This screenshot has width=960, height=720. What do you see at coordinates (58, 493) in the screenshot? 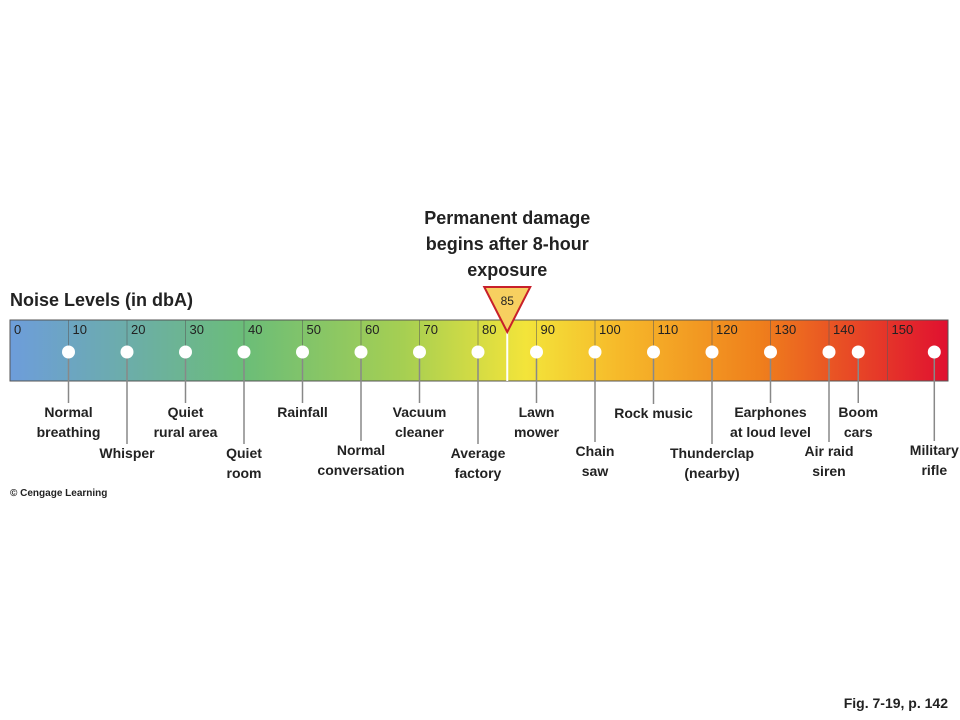
I see `credit: © Cengage Learning` at bounding box center [58, 493].